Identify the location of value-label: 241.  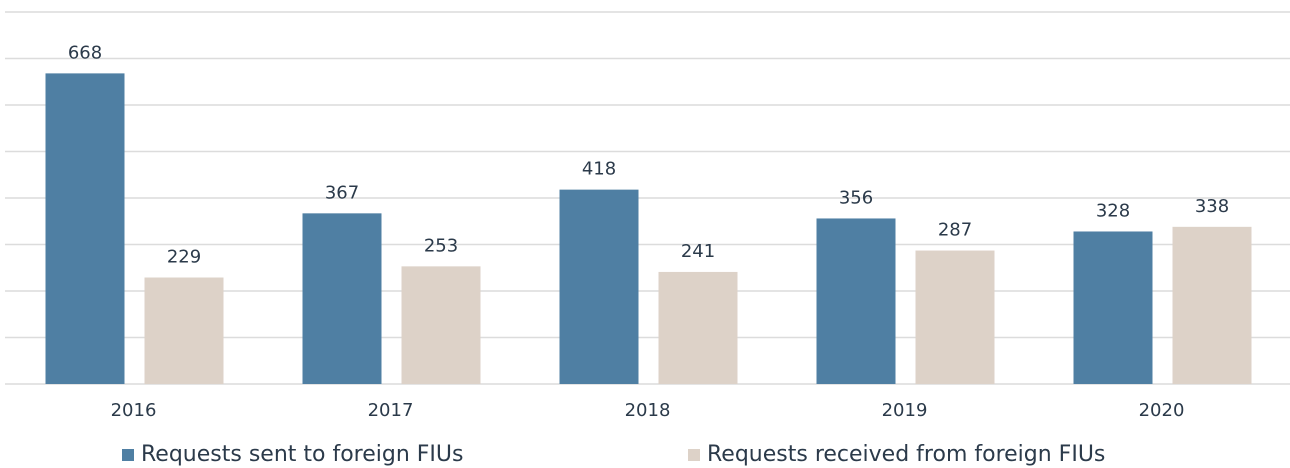
(698, 251).